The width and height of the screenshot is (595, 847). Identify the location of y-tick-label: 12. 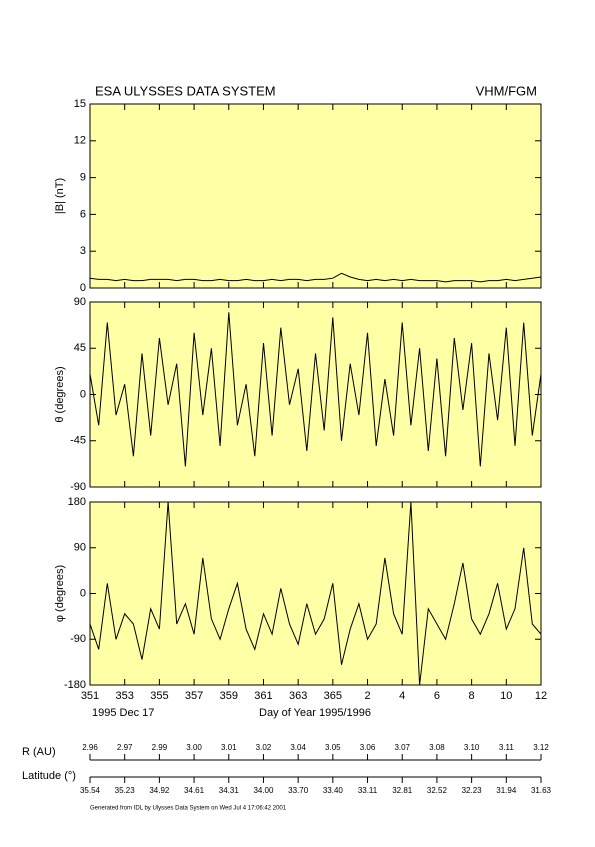
(80, 141).